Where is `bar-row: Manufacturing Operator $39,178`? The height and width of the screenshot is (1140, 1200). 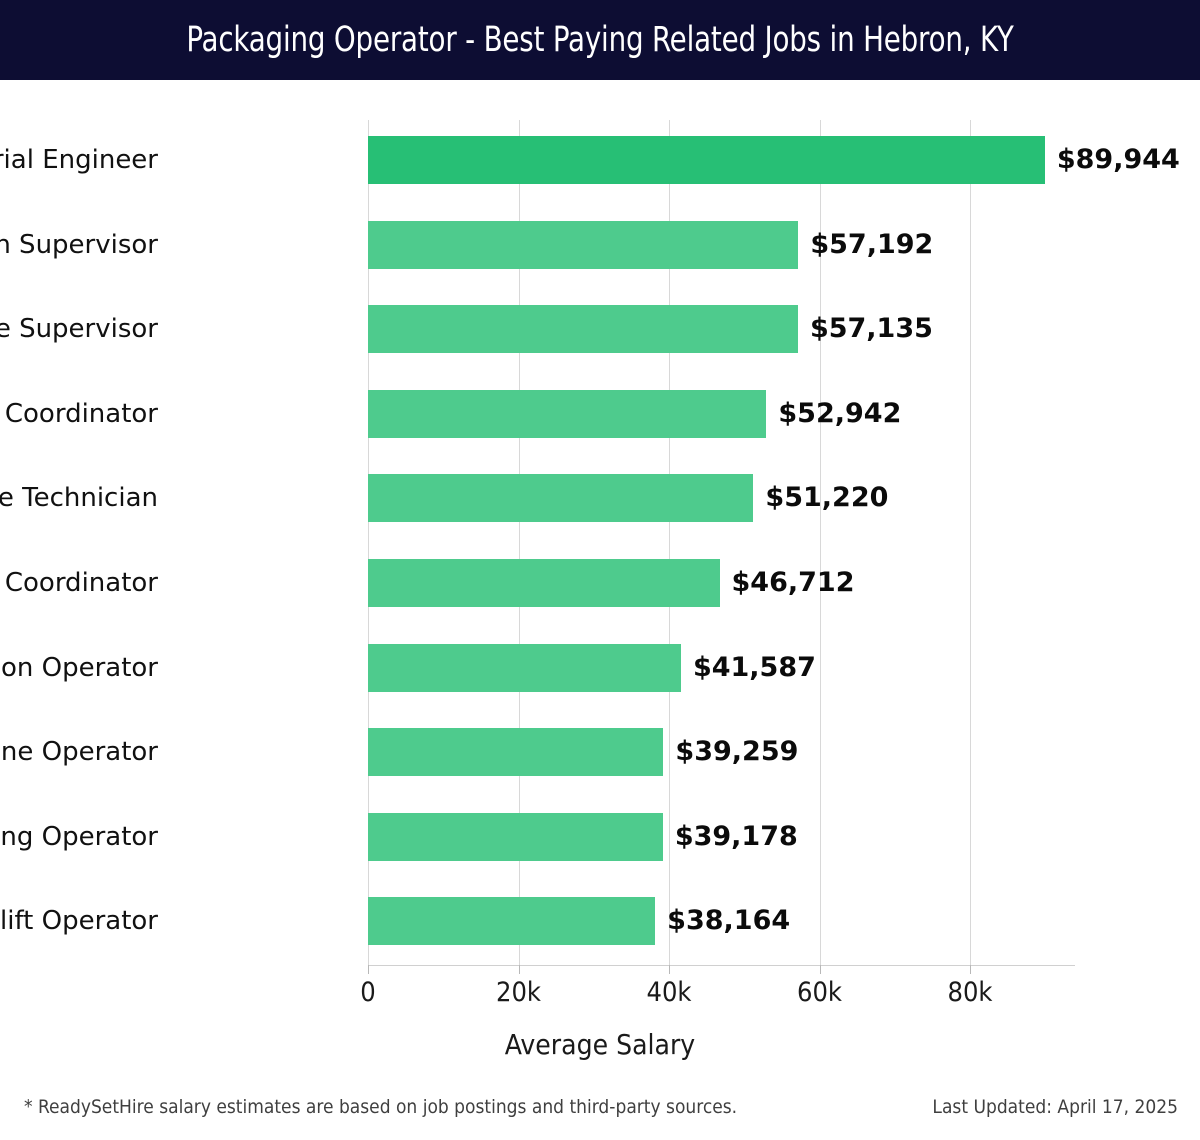
bar-row: Manufacturing Operator $39,178 is located at coordinates (600, 836).